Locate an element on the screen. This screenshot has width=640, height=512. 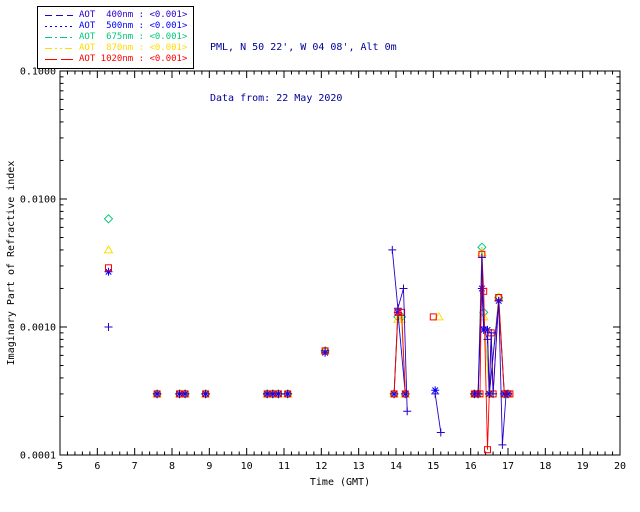
x-tick-label: 19 is located at coordinates (583, 466).